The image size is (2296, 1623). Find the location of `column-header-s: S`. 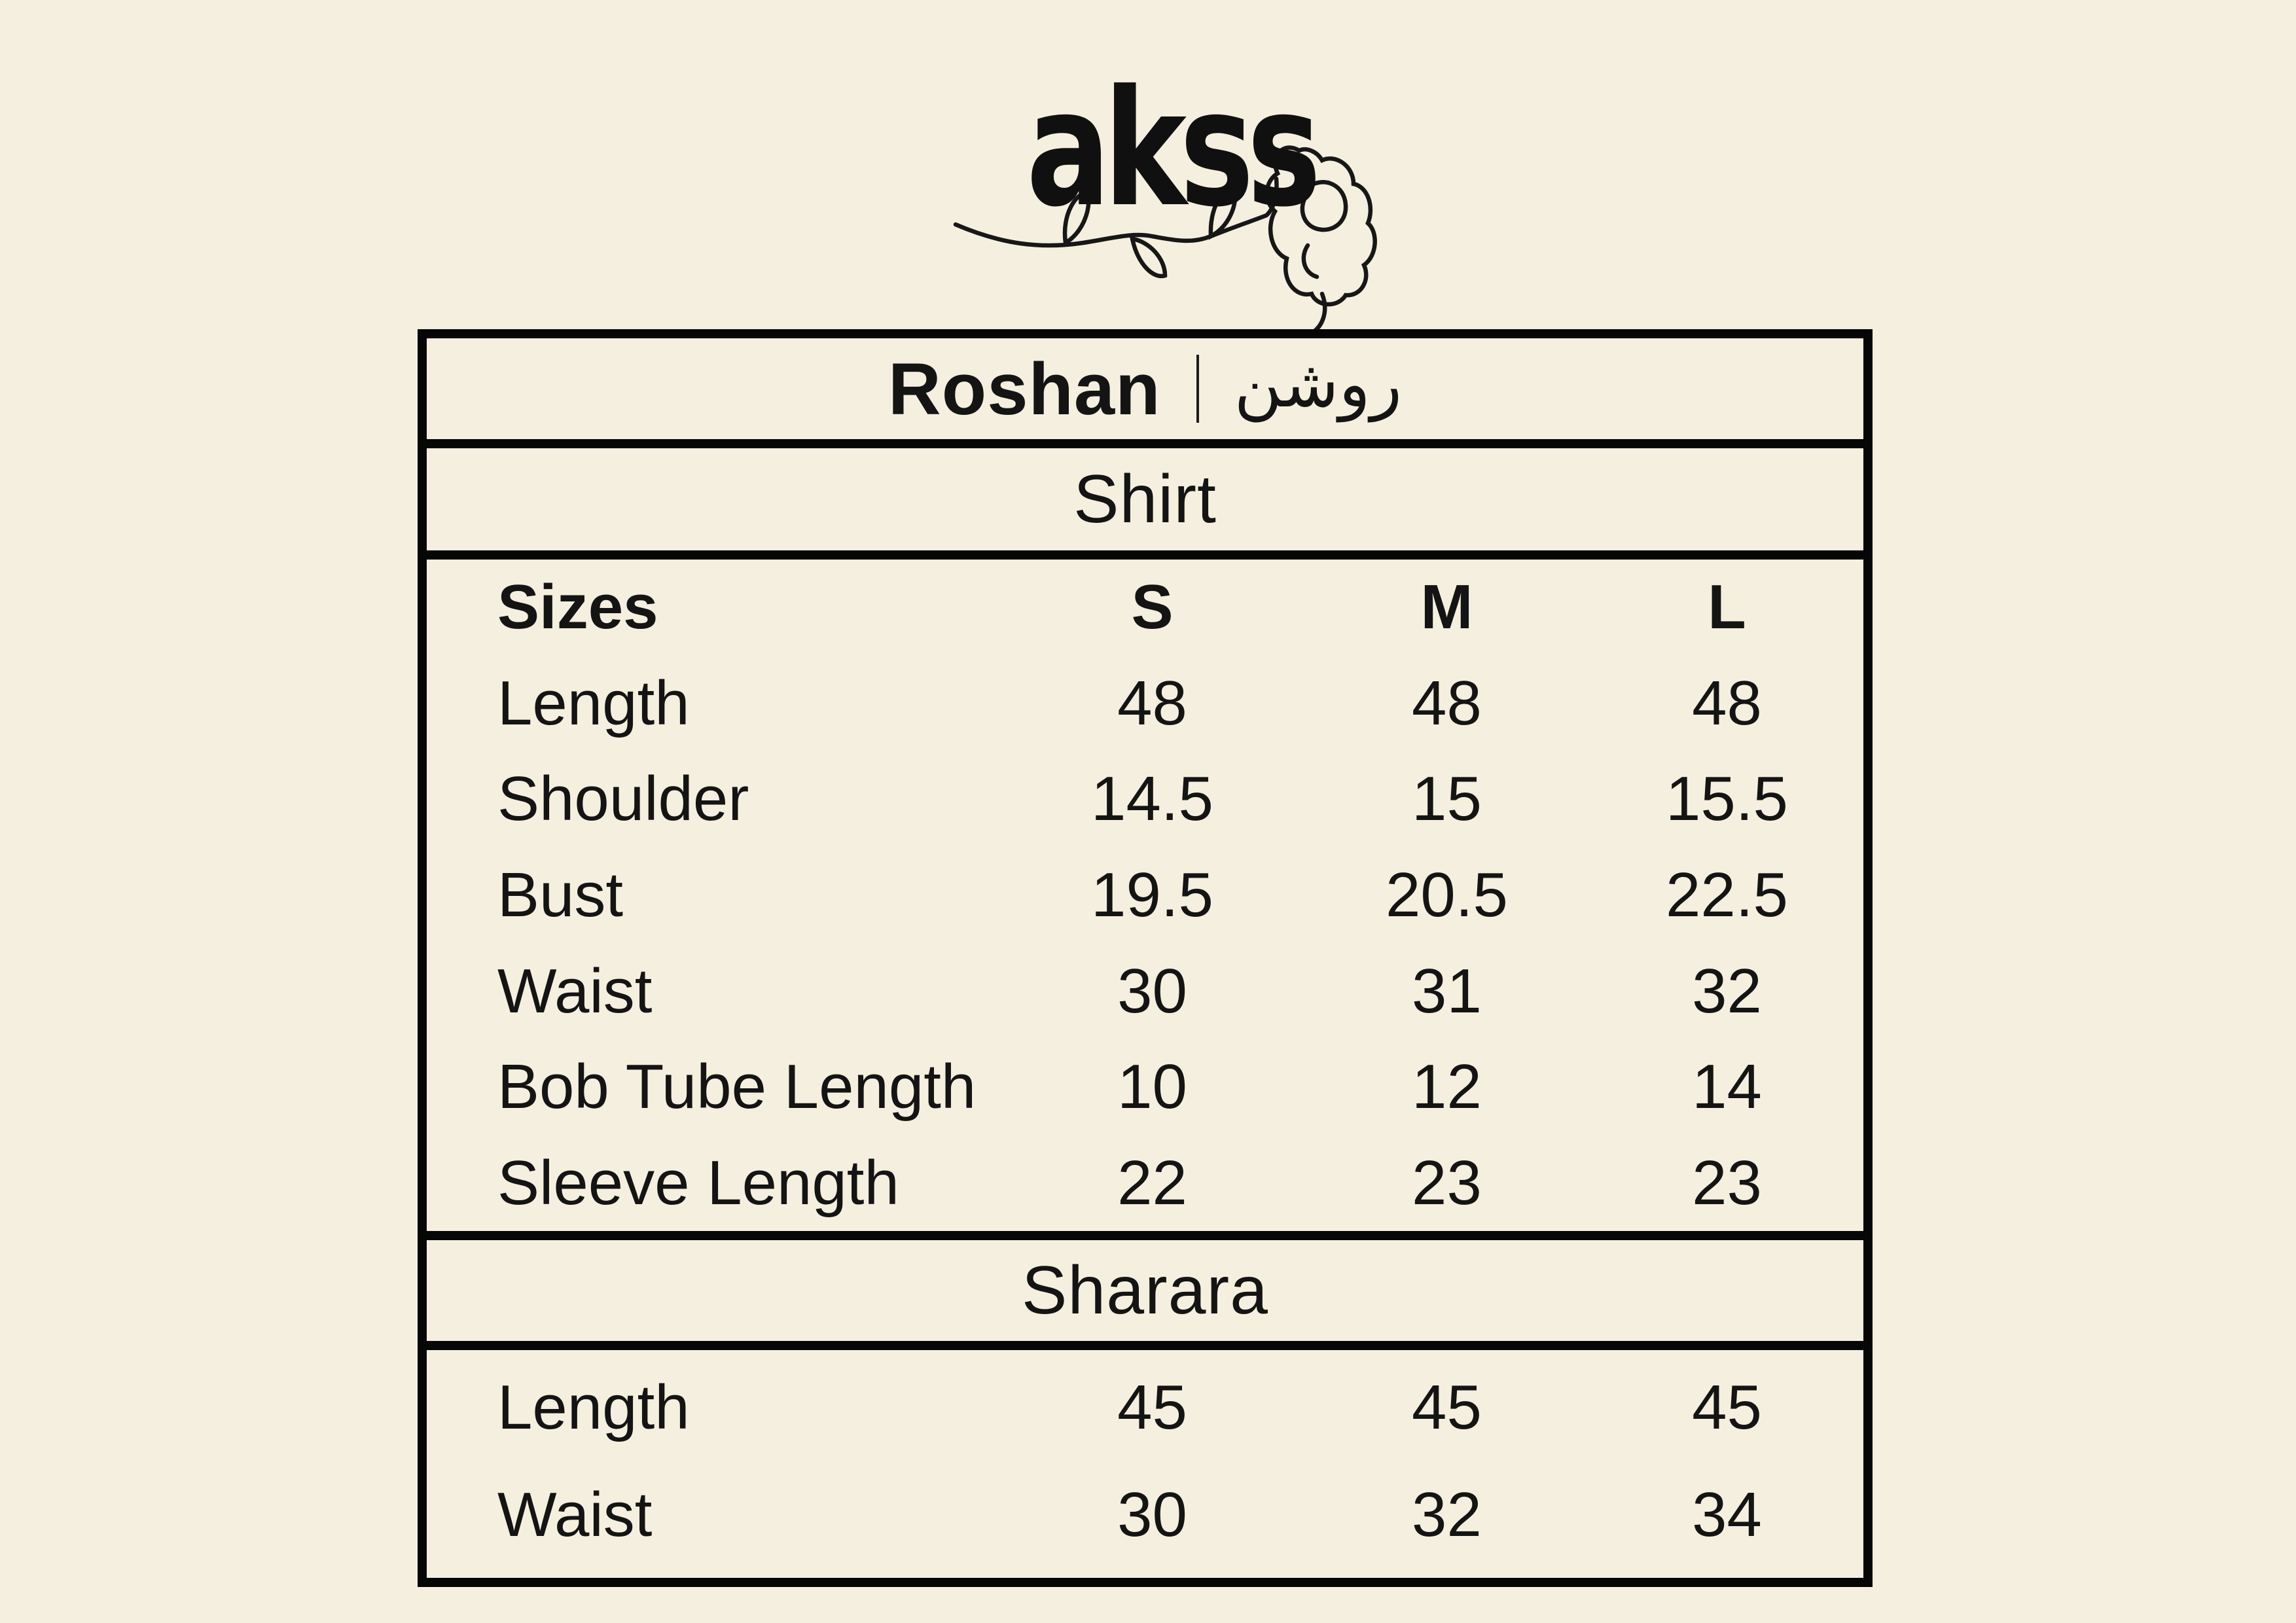

column-header-s: S is located at coordinates (1152, 607).